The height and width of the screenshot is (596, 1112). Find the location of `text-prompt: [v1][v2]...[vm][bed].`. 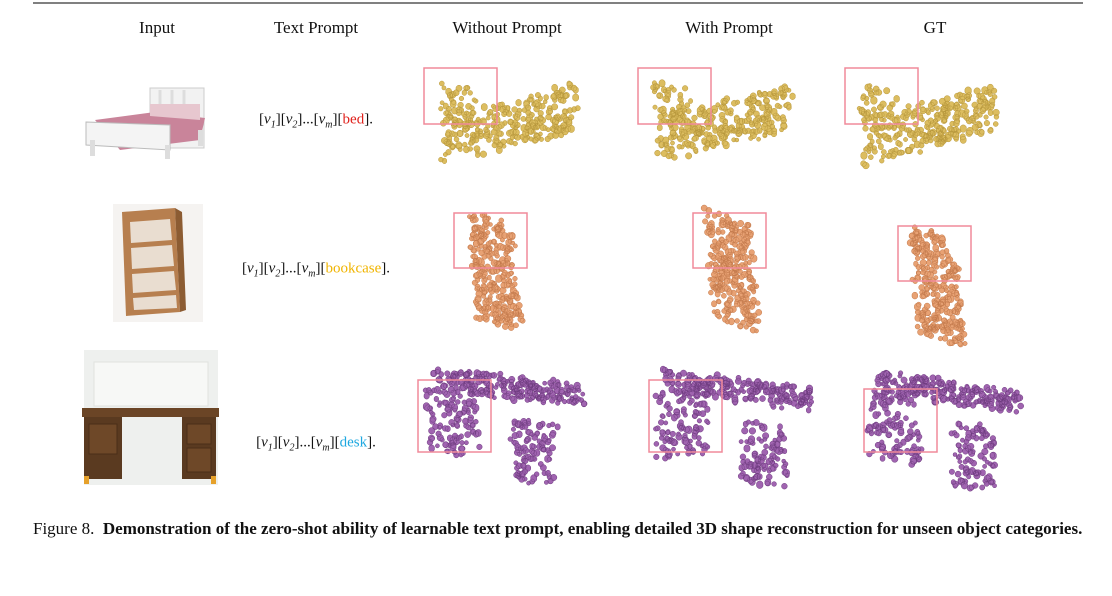

text-prompt: [v1][v2]...[vm][bed]. is located at coordinates (316, 121).